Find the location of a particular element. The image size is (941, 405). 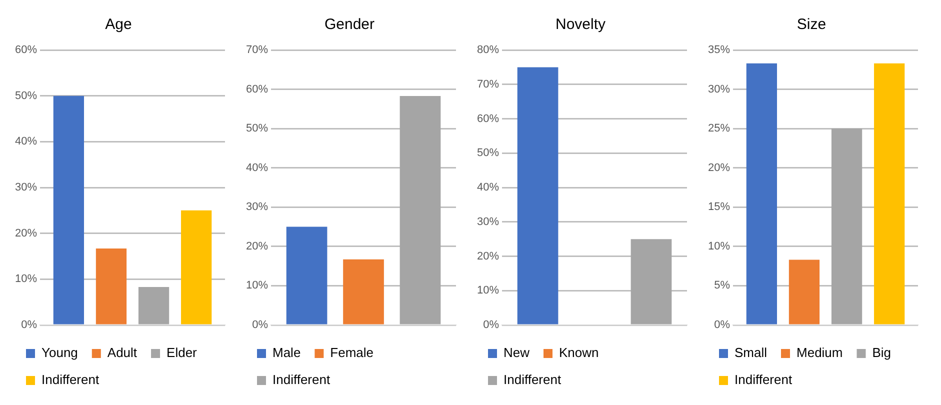

legend-label: Medium is located at coordinates (819, 352).